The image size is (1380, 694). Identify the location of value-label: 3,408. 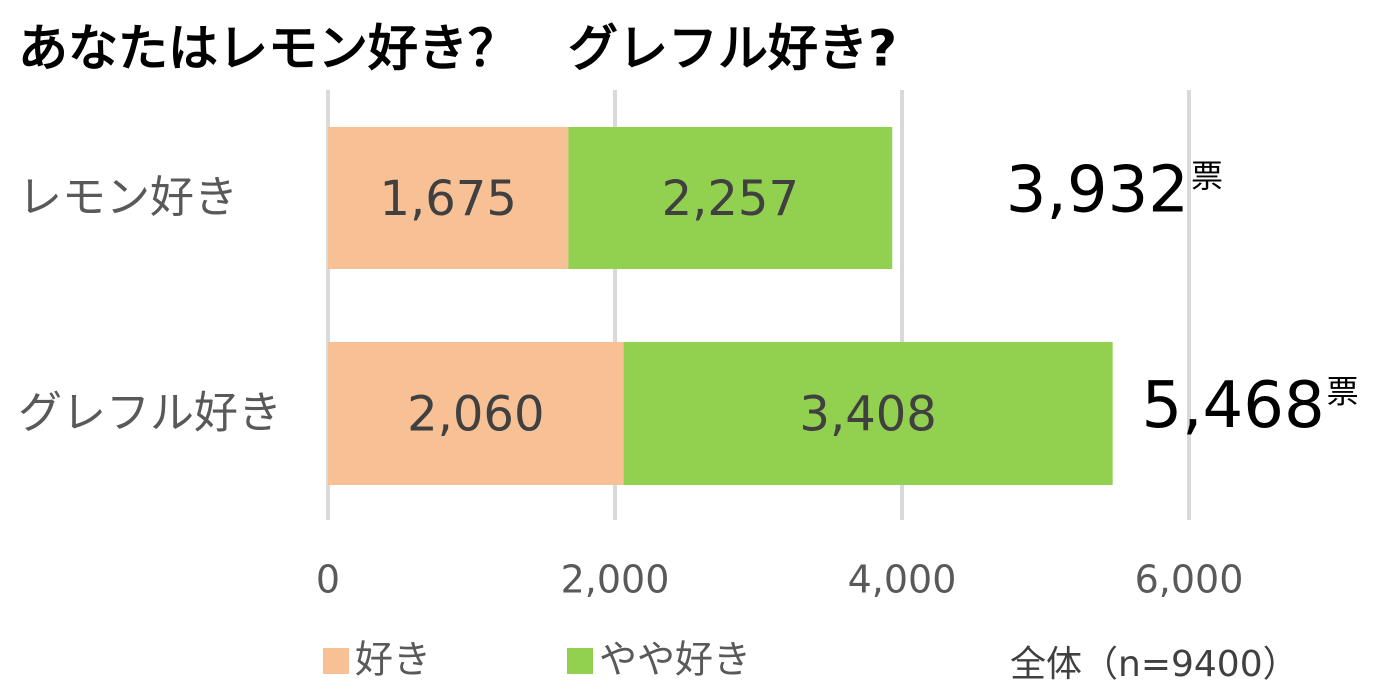
(867, 415).